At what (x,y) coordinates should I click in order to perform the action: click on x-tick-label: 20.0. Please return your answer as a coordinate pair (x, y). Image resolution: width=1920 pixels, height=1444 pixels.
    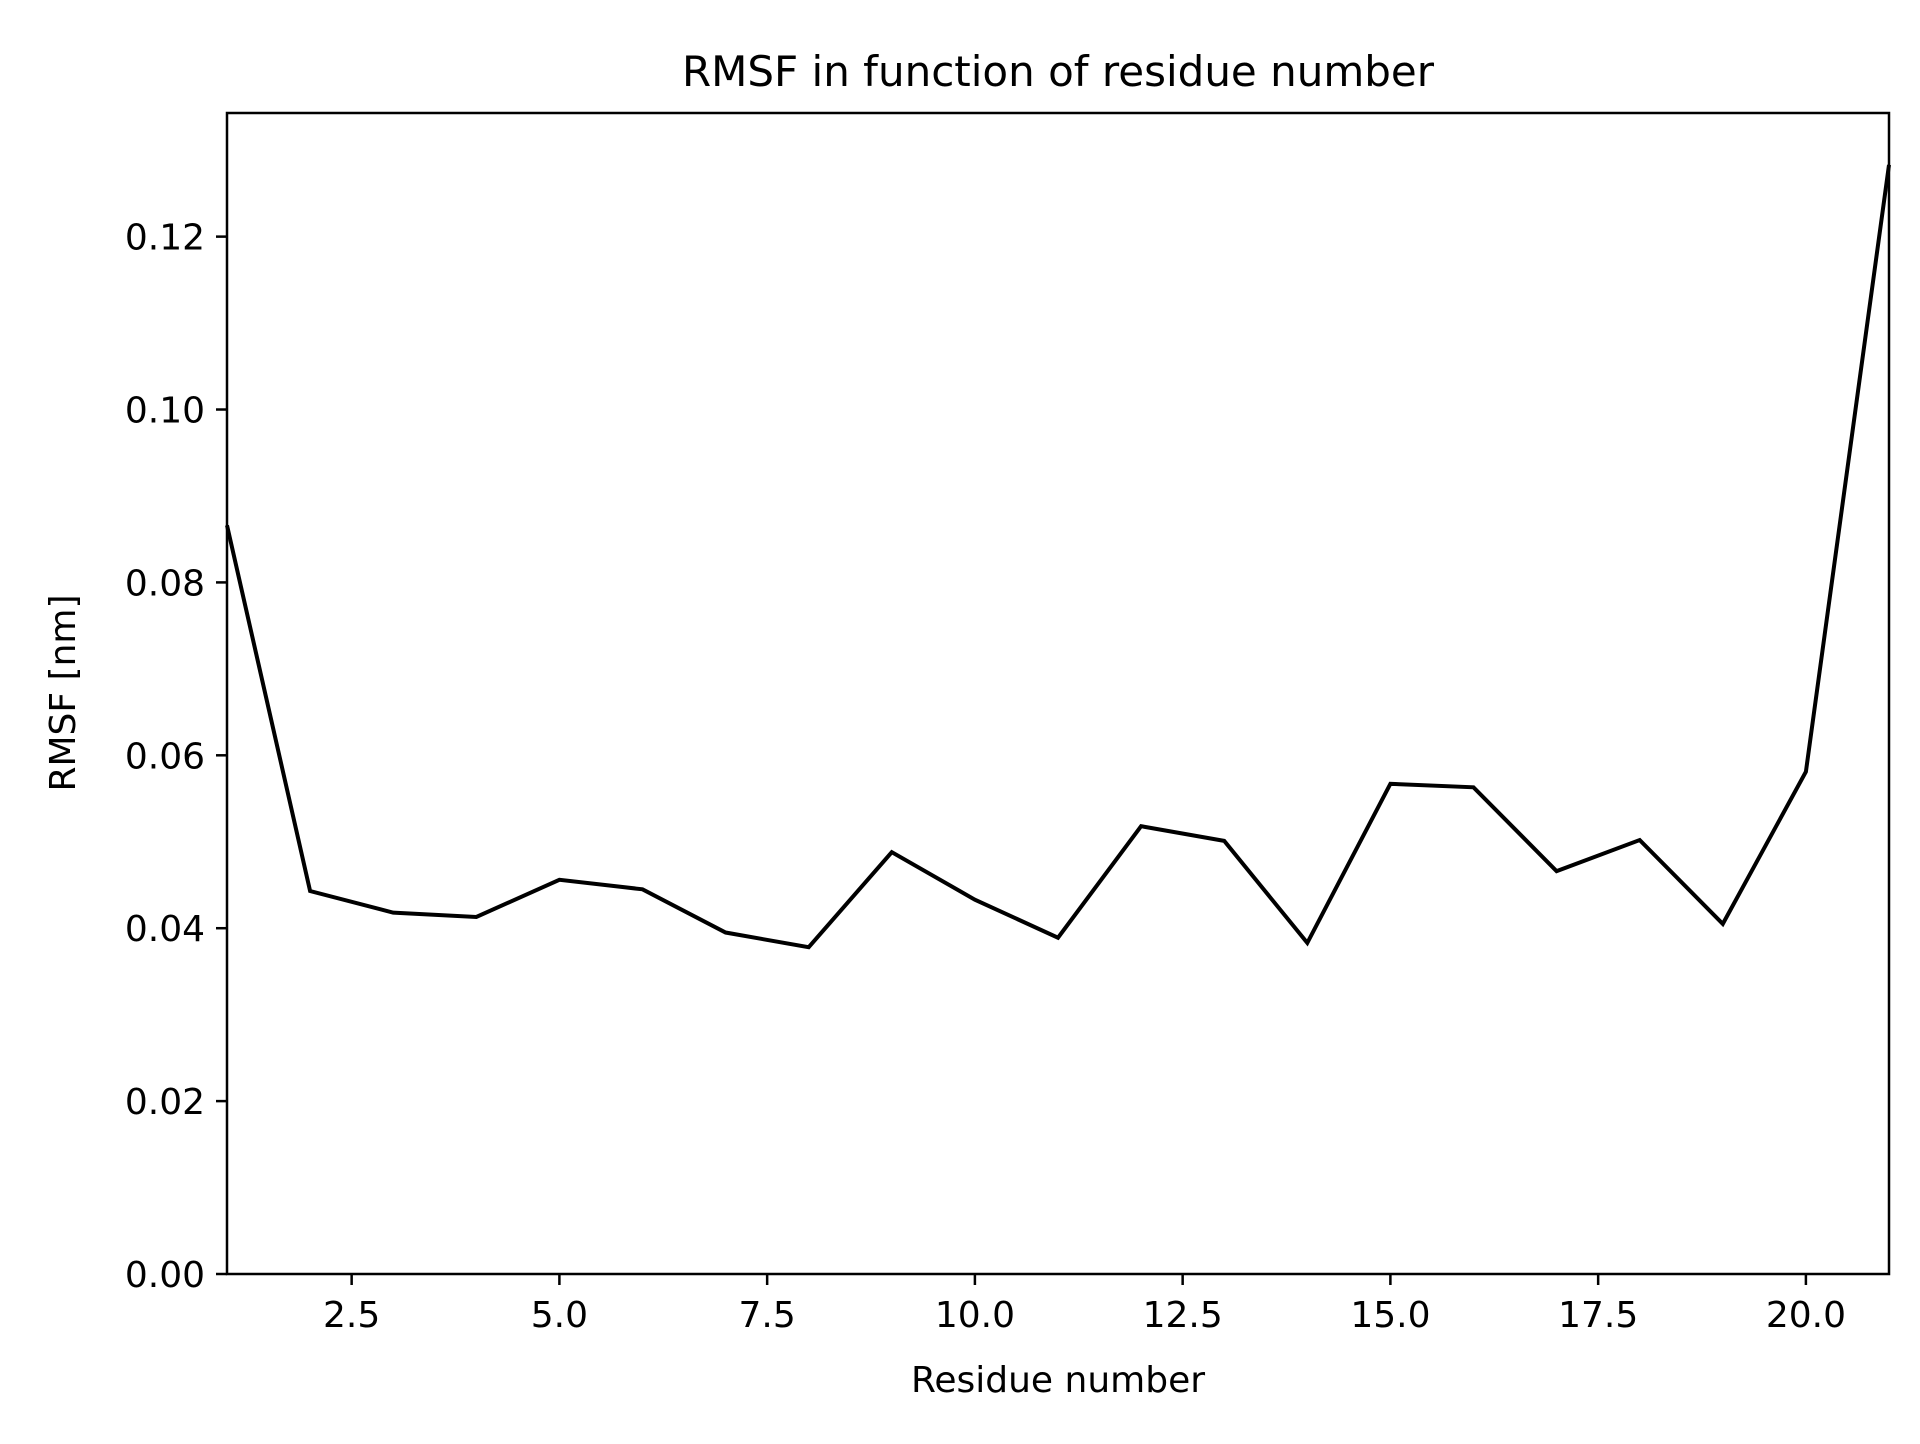
    Looking at the image, I should click on (1806, 1315).